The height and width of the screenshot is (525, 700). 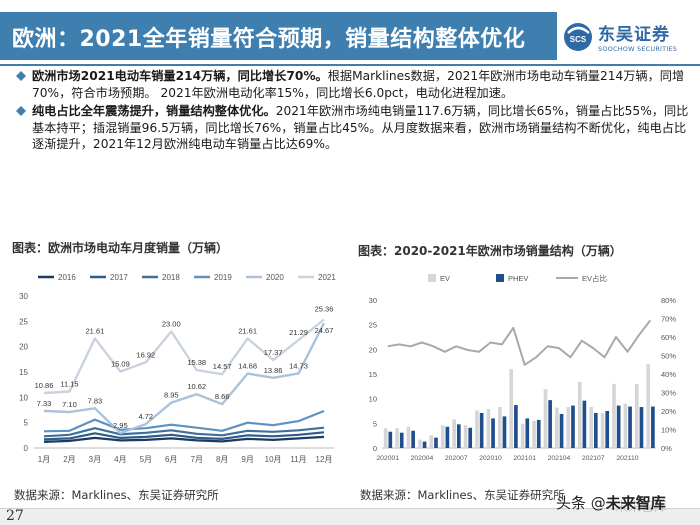 I want to click on x-tick-label: 202007, so click(x=456, y=458).